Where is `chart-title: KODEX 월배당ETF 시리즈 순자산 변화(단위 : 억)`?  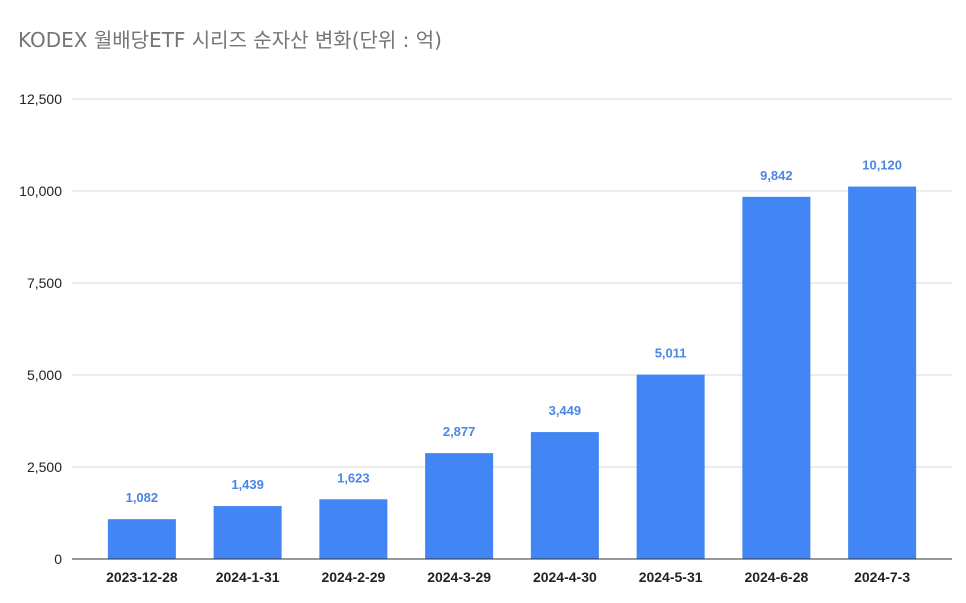
chart-title: KODEX 월배당ETF 시리즈 순자산 변화(단위 : 억) is located at coordinates (230, 40).